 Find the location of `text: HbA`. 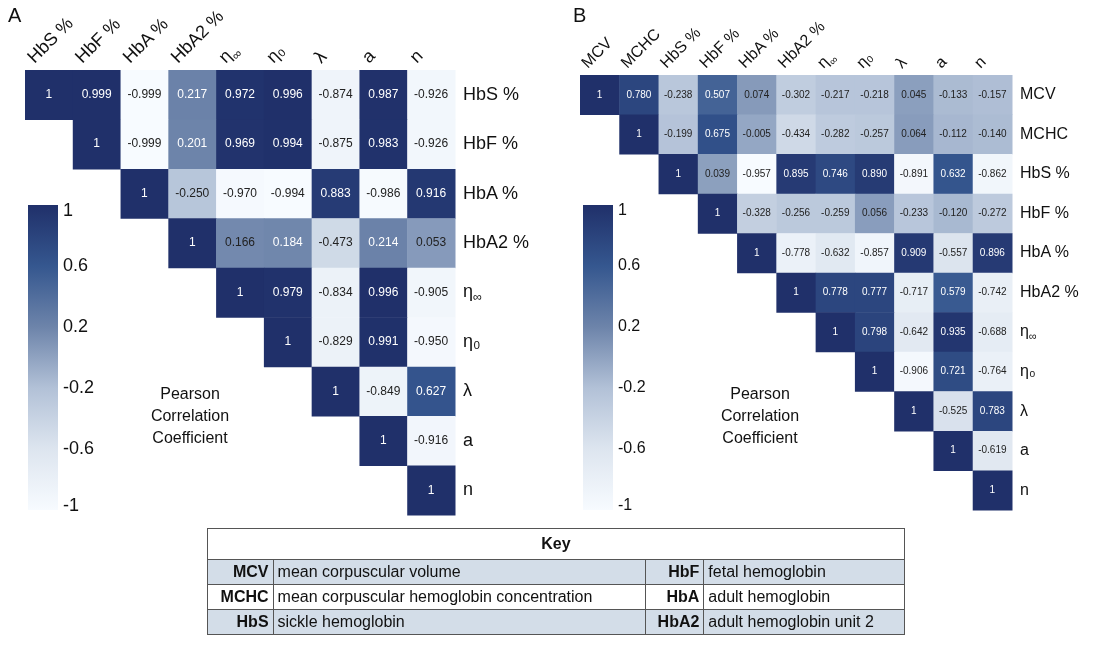

text: HbA is located at coordinates (674, 597).